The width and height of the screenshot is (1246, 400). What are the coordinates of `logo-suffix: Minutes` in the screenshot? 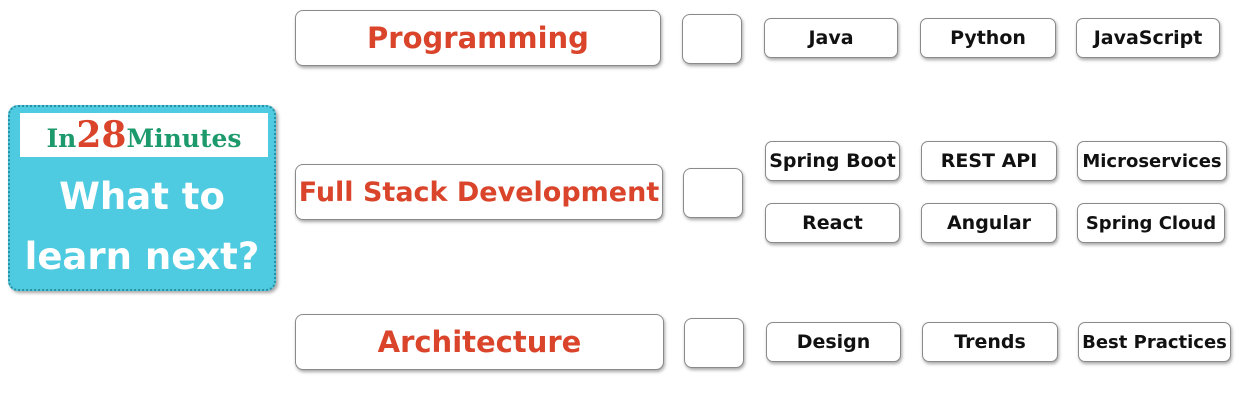 It's located at (184, 138).